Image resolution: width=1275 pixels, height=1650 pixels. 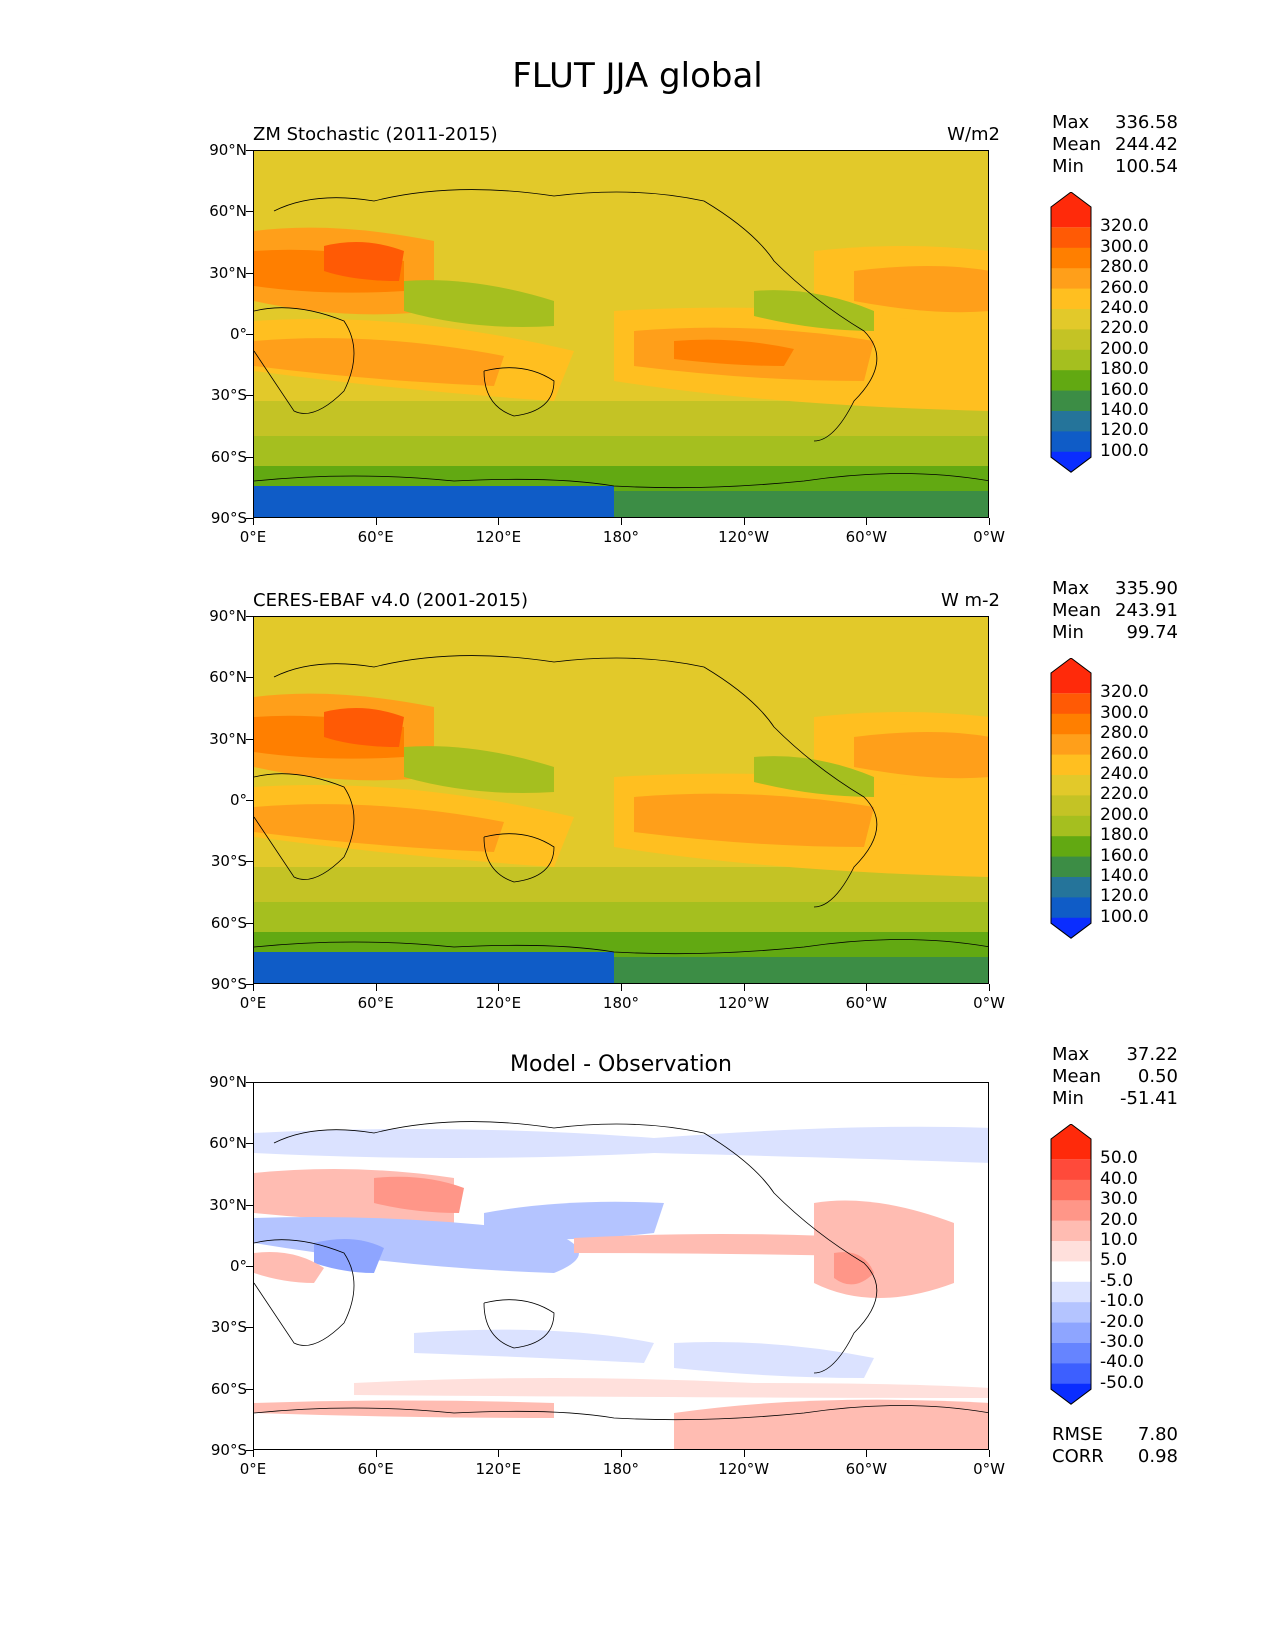 What do you see at coordinates (1119, 1158) in the screenshot?
I see `colorbar-label: 50.0` at bounding box center [1119, 1158].